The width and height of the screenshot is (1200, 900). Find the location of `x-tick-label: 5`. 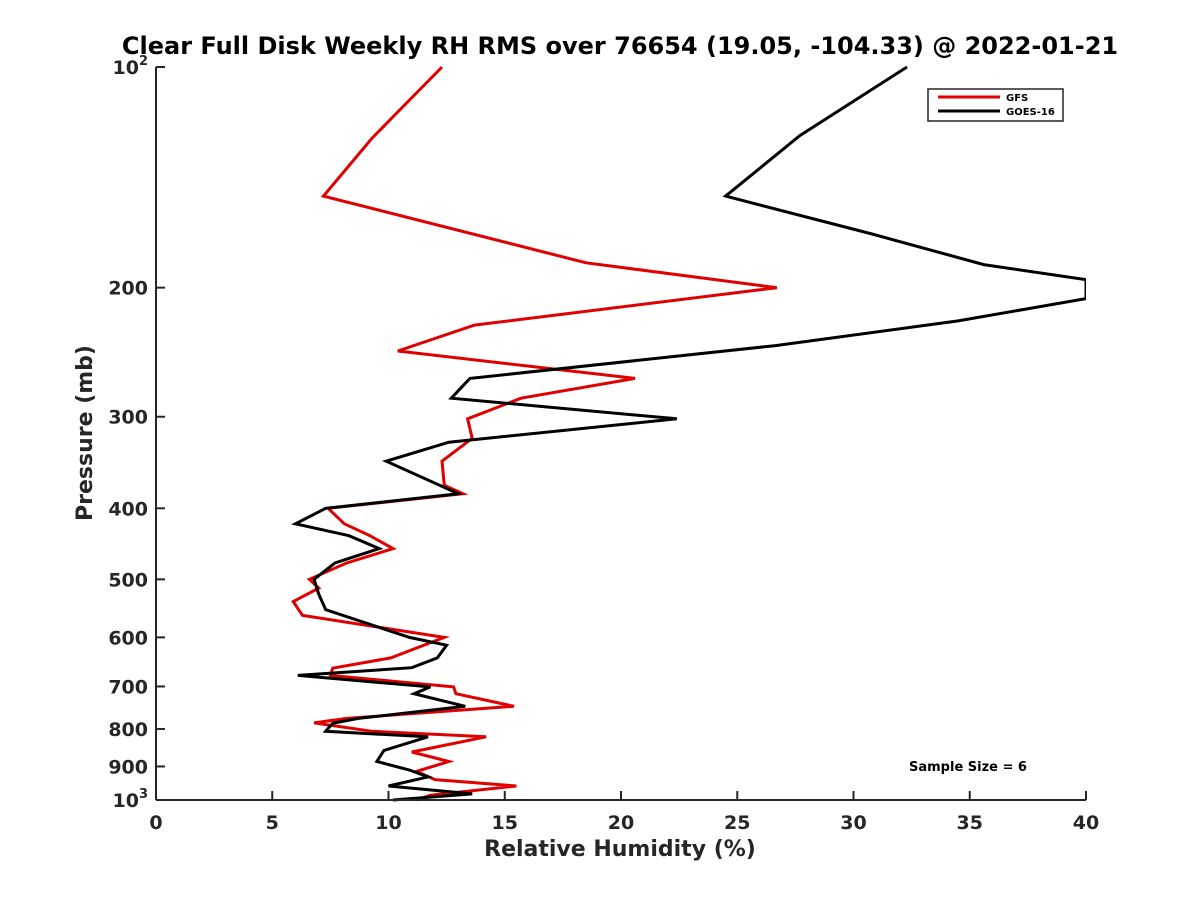

x-tick-label: 5 is located at coordinates (272, 823).